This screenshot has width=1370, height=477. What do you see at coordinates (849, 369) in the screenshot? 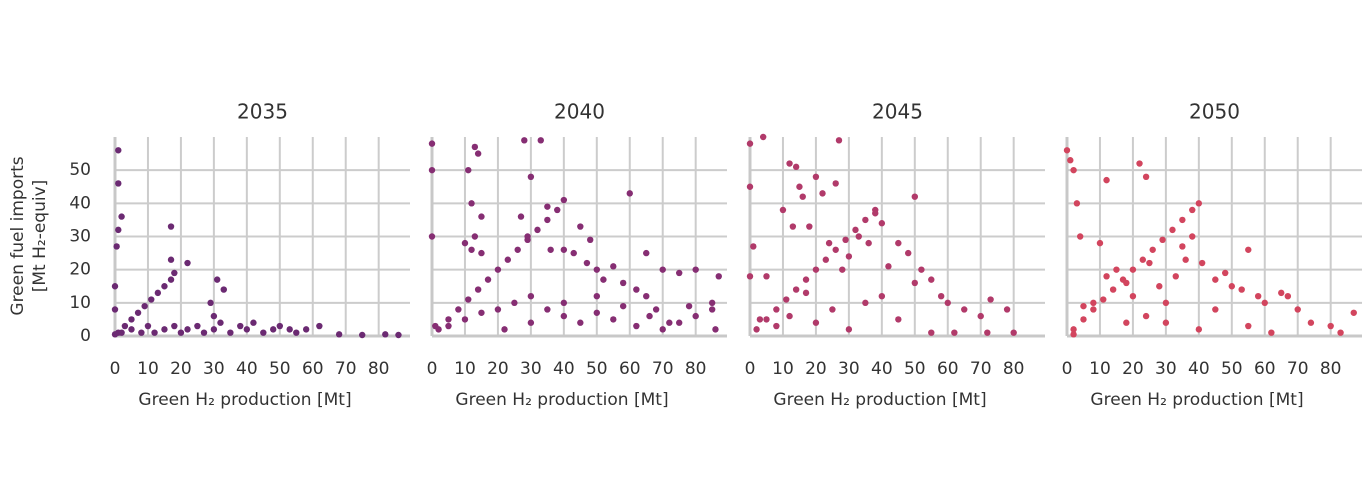
I see `x-tick-label: 30` at bounding box center [849, 369].